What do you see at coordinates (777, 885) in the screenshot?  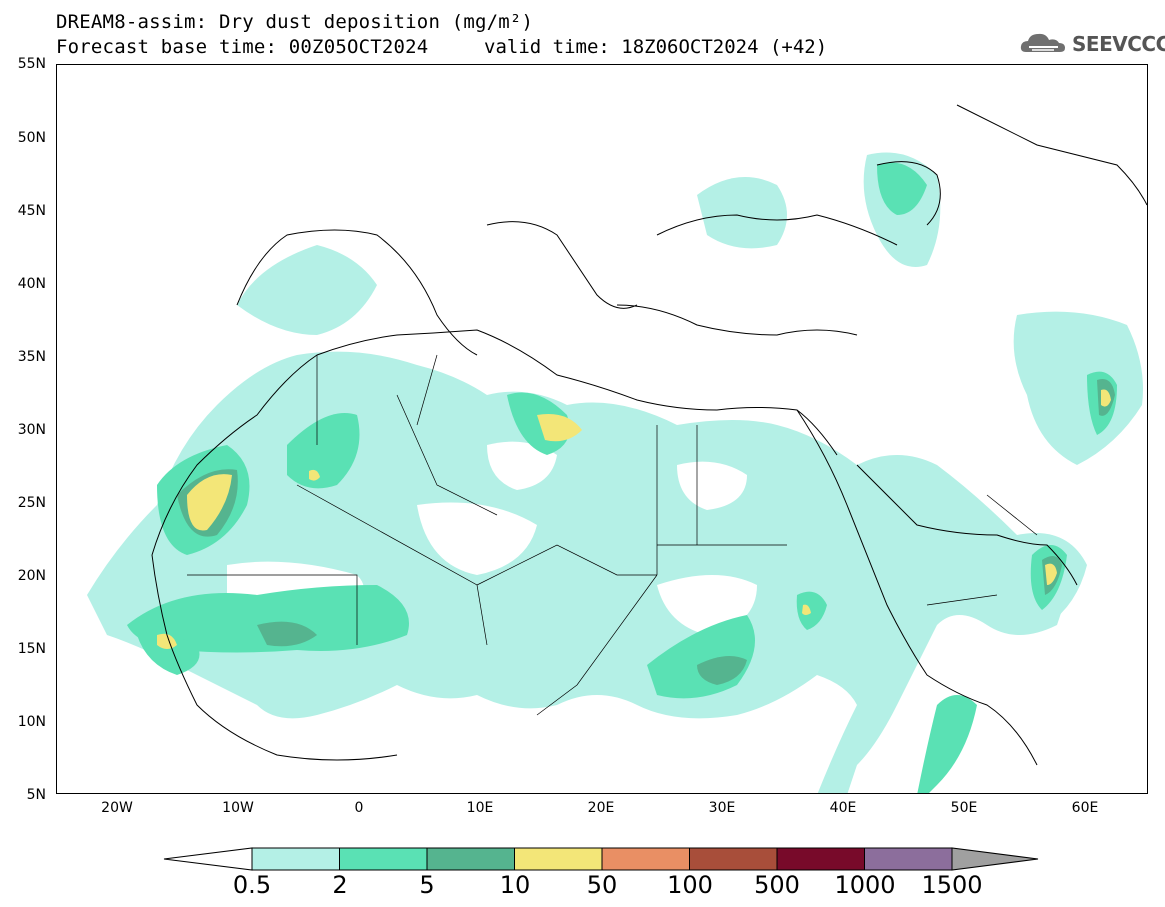 I see `legend-label: 500` at bounding box center [777, 885].